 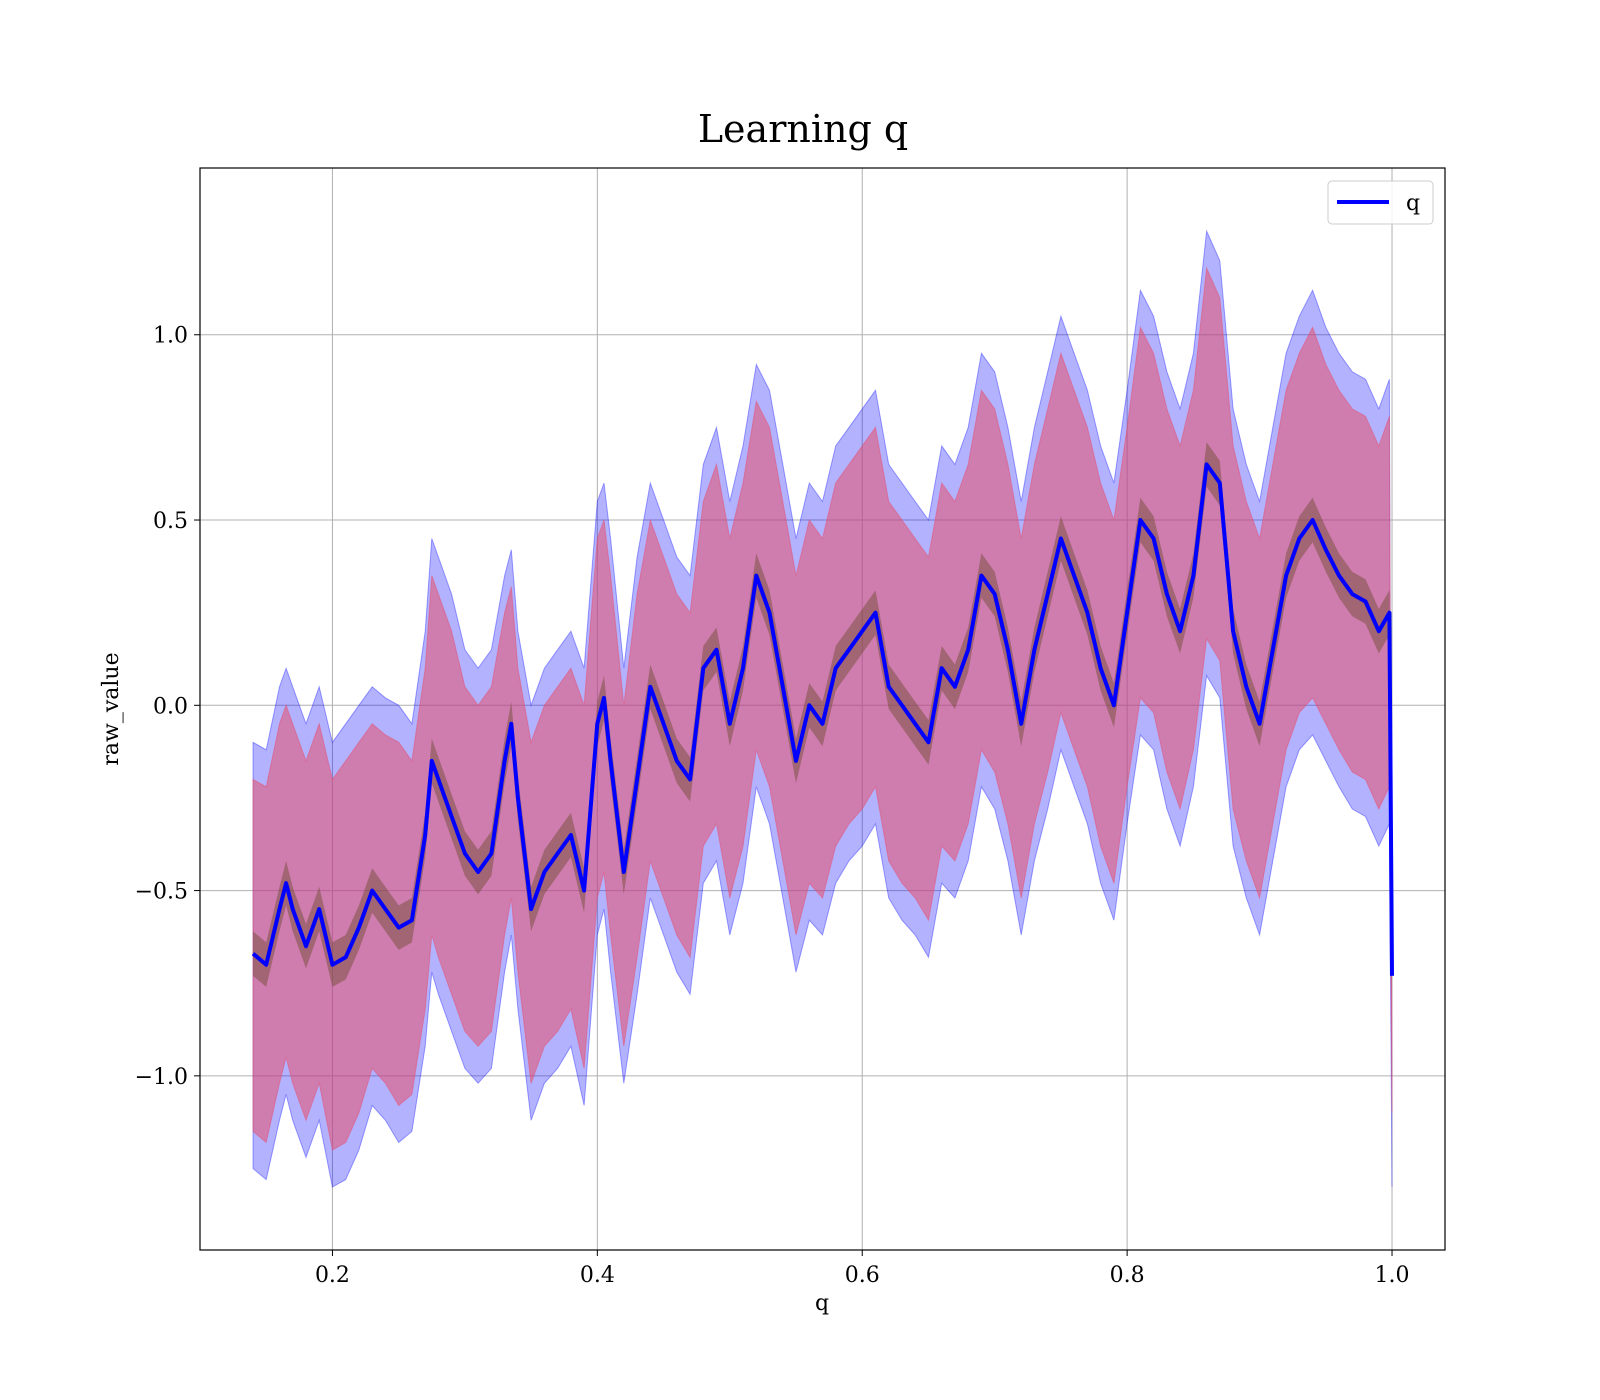 What do you see at coordinates (170, 521) in the screenshot?
I see `y-tick-label: 0.5` at bounding box center [170, 521].